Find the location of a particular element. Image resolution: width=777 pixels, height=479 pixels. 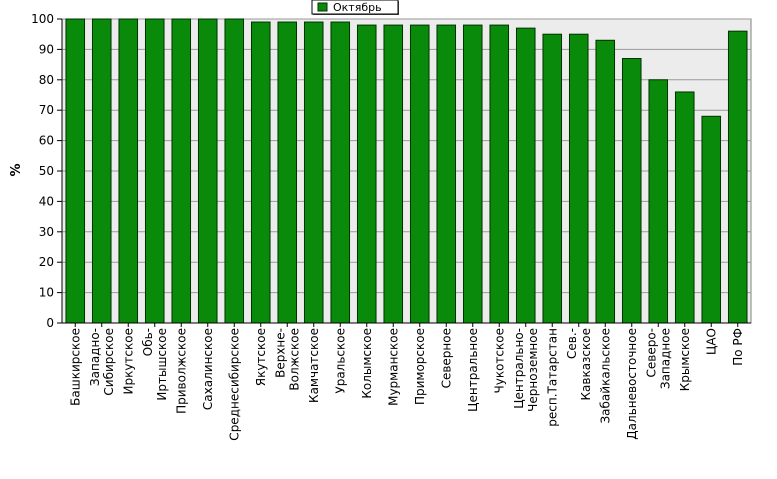

x-tick-label: Среднесибирское is located at coordinates (234, 384).